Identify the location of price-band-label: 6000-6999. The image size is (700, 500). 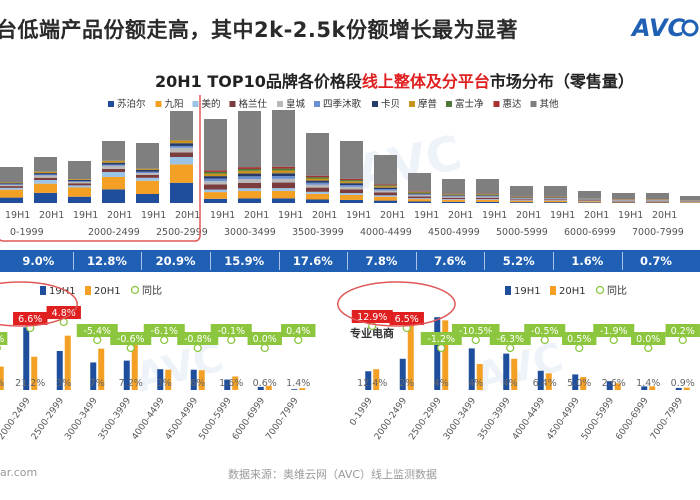
(590, 232).